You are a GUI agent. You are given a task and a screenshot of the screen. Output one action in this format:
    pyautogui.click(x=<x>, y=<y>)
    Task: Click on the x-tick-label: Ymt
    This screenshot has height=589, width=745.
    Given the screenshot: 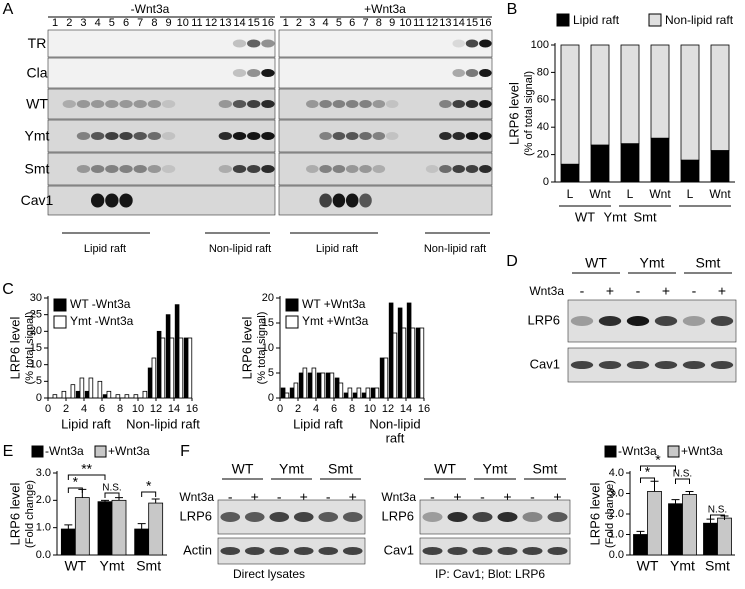 What is the action you would take?
    pyautogui.click(x=112, y=566)
    